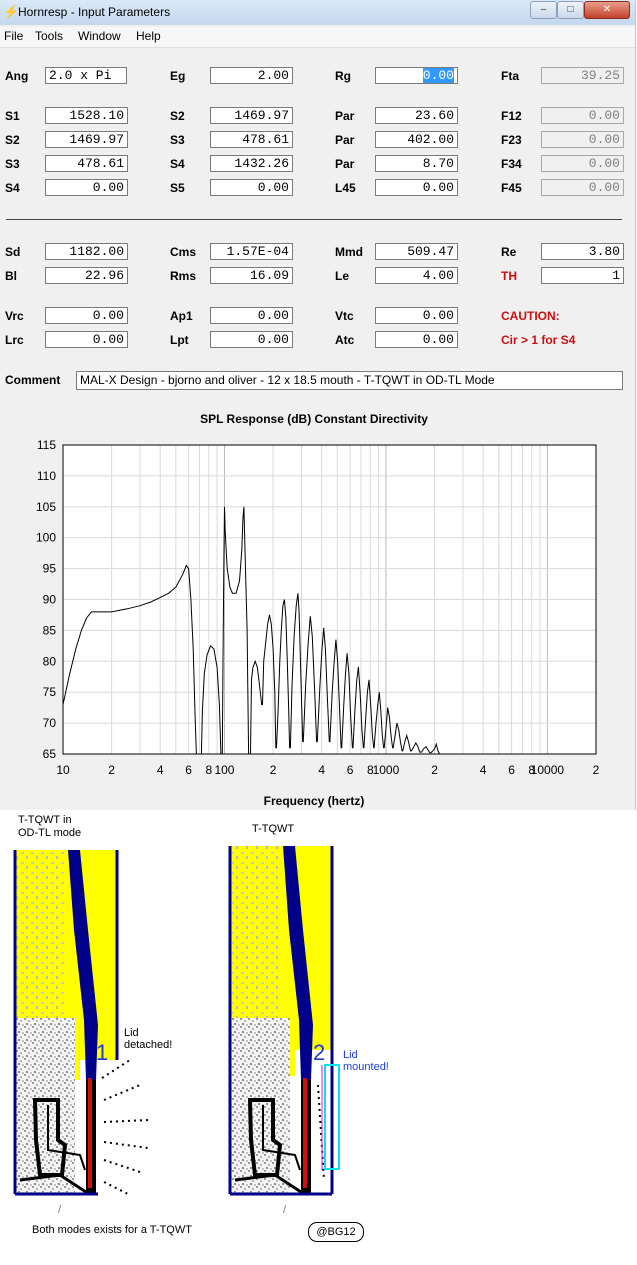 The width and height of the screenshot is (637, 1265). What do you see at coordinates (14, 316) in the screenshot?
I see `label-vrc: Vrc` at bounding box center [14, 316].